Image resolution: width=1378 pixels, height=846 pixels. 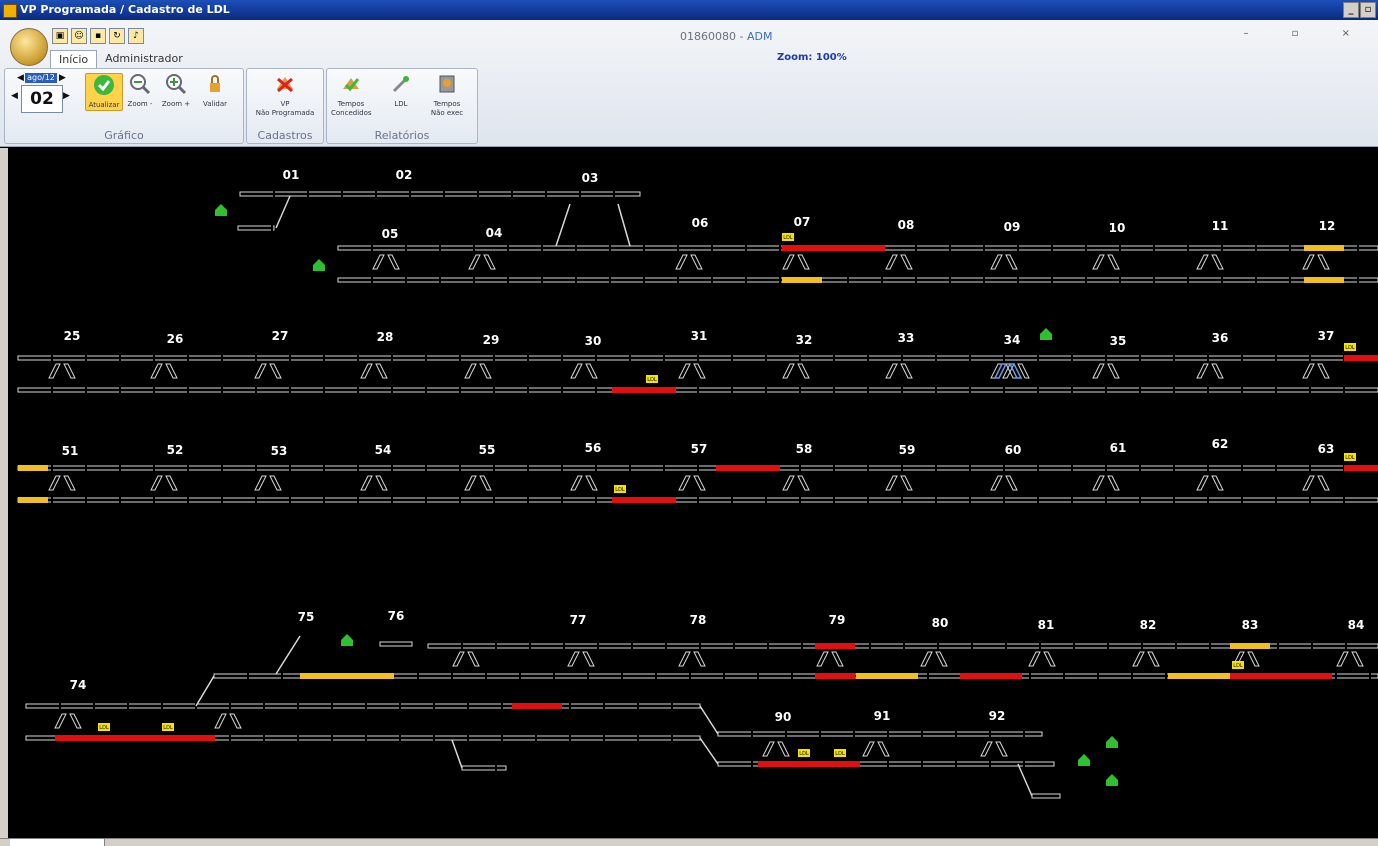 What do you see at coordinates (487, 450) in the screenshot?
I see `section-label: 55` at bounding box center [487, 450].